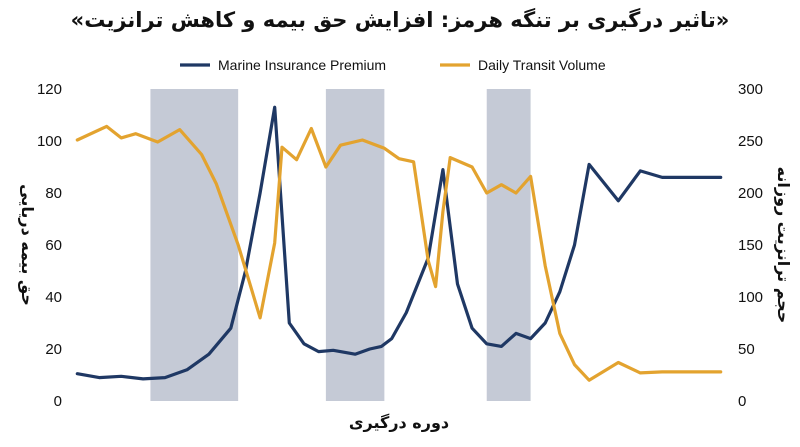  Describe the element at coordinates (742, 401) in the screenshot. I see `right-tick-label: 0` at that location.